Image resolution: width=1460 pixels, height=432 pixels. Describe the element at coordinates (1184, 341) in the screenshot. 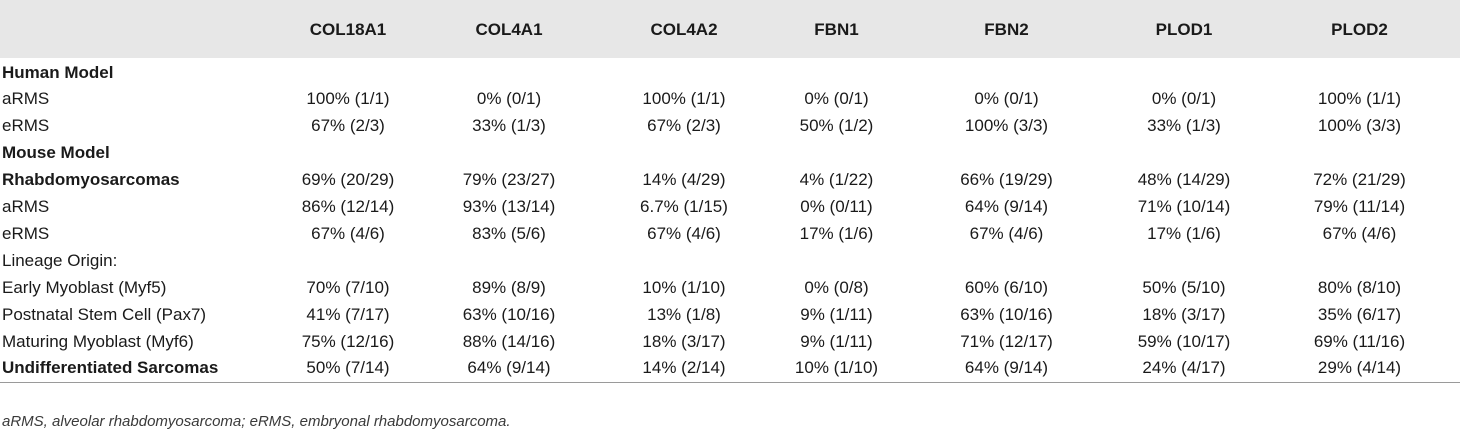

I see `table-cell: 59% (10/17)` at that location.